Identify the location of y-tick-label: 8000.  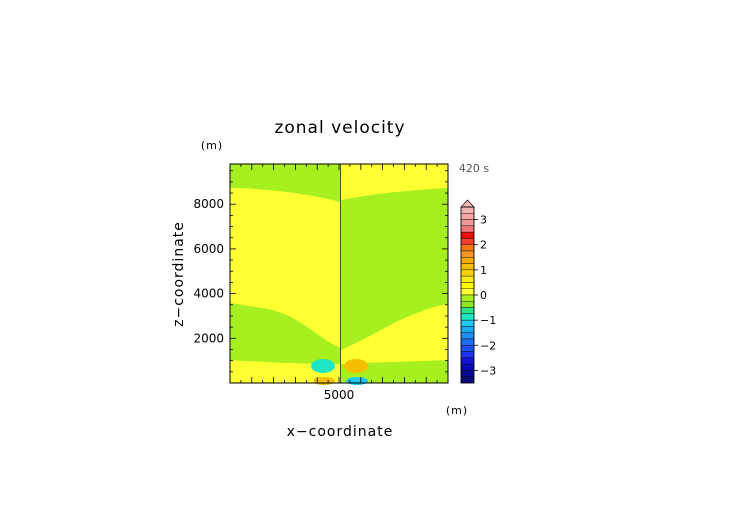
(208, 204).